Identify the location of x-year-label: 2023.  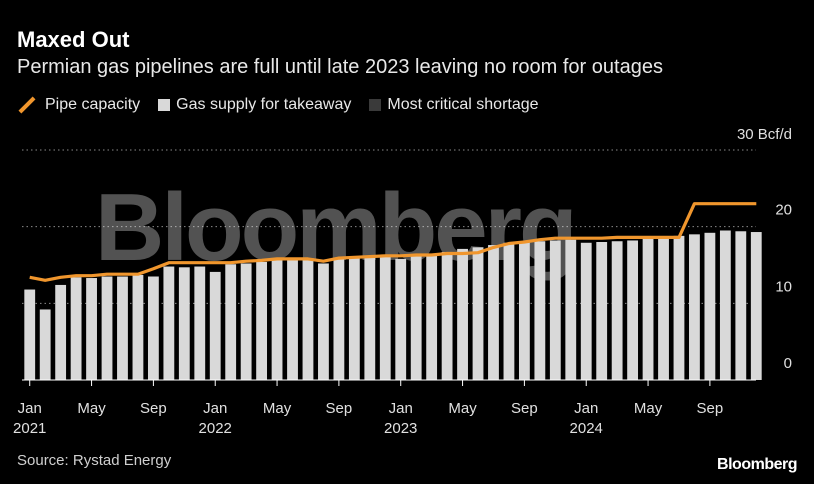
(400, 428).